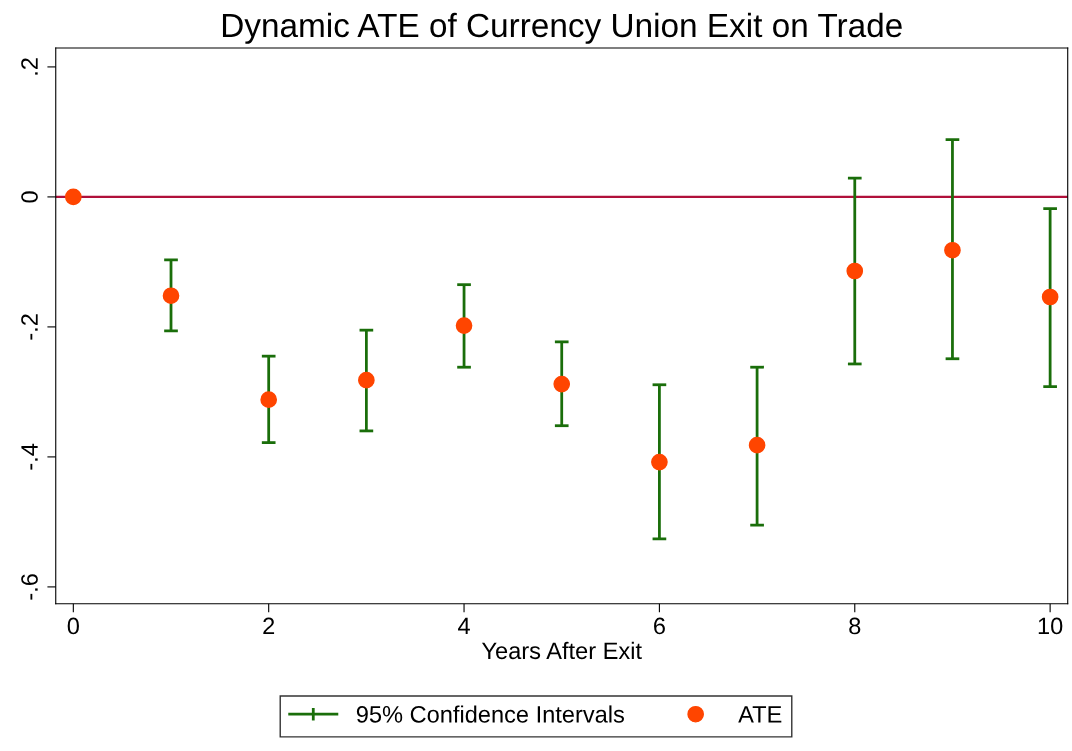  Describe the element at coordinates (29, 197) in the screenshot. I see `y-tick-label: 0` at that location.